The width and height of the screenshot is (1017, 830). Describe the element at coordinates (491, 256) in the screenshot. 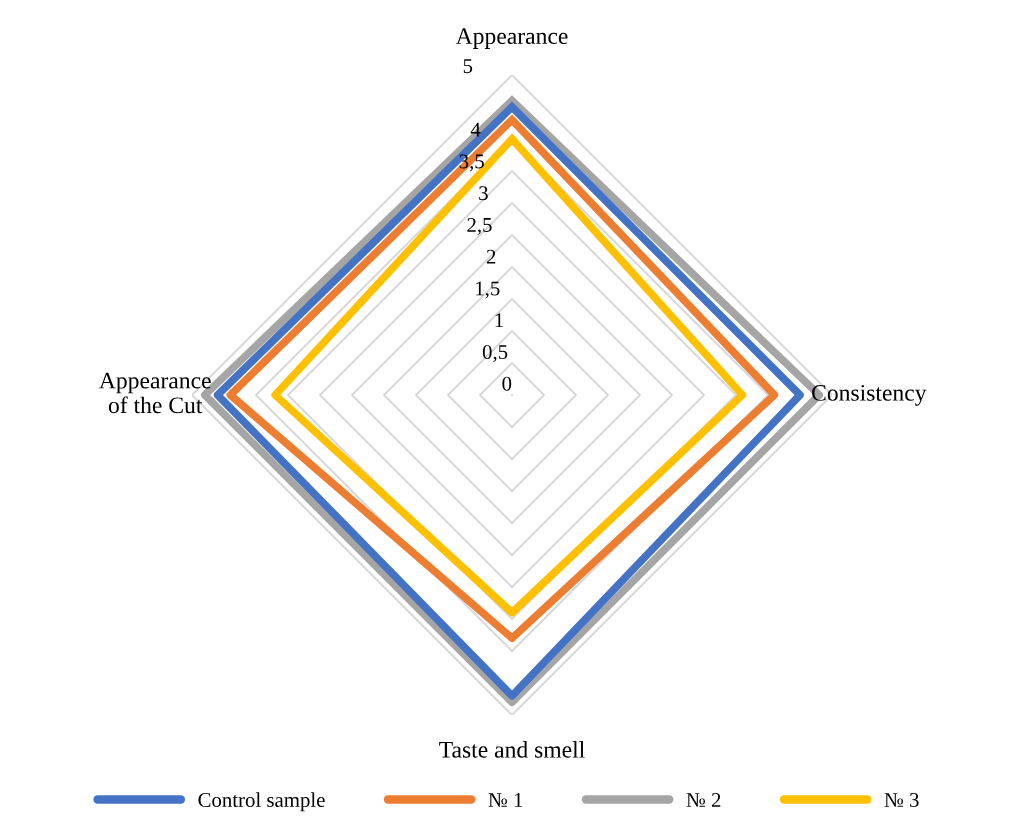

I see `y-tick-label: 2` at that location.